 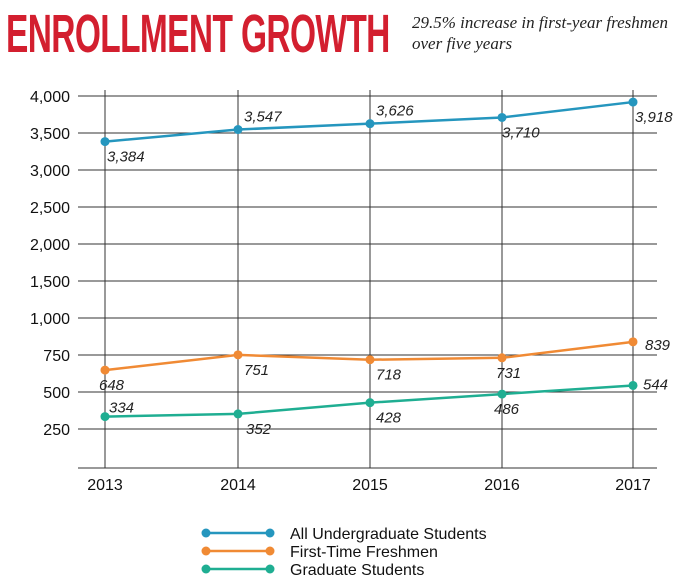 What do you see at coordinates (658, 345) in the screenshot?
I see `data-label: 839` at bounding box center [658, 345].